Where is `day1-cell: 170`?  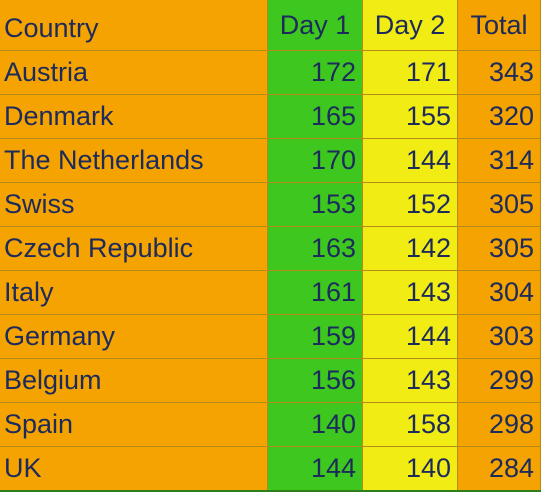
day1-cell: 170 is located at coordinates (315, 160).